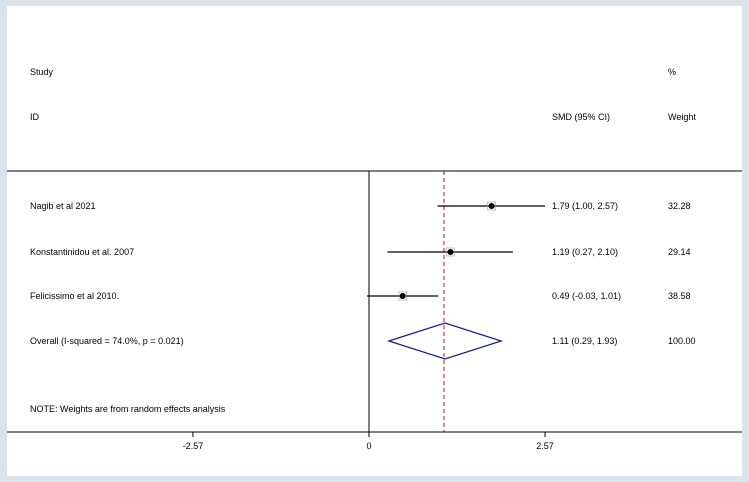 This screenshot has width=749, height=482. What do you see at coordinates (682, 117) in the screenshot?
I see `header-weight: Weight` at bounding box center [682, 117].